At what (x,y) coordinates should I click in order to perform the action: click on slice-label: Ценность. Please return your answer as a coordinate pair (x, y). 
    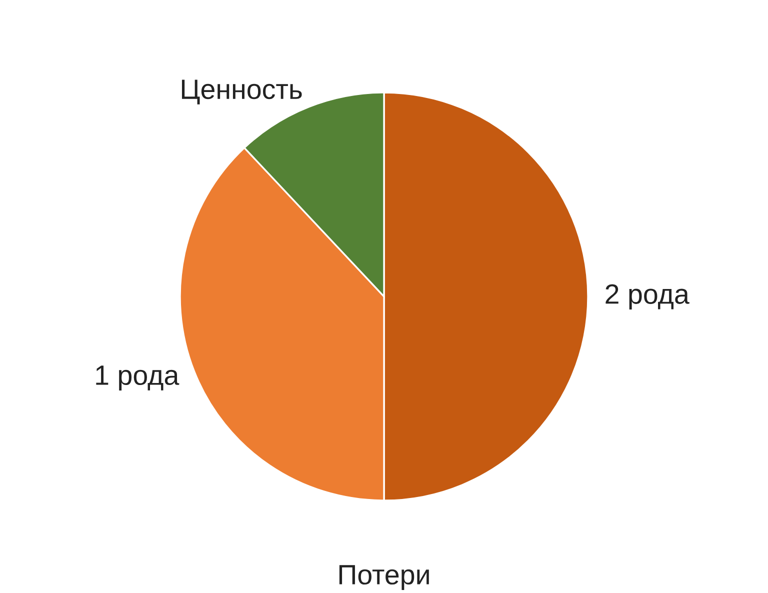
    Looking at the image, I should click on (242, 92).